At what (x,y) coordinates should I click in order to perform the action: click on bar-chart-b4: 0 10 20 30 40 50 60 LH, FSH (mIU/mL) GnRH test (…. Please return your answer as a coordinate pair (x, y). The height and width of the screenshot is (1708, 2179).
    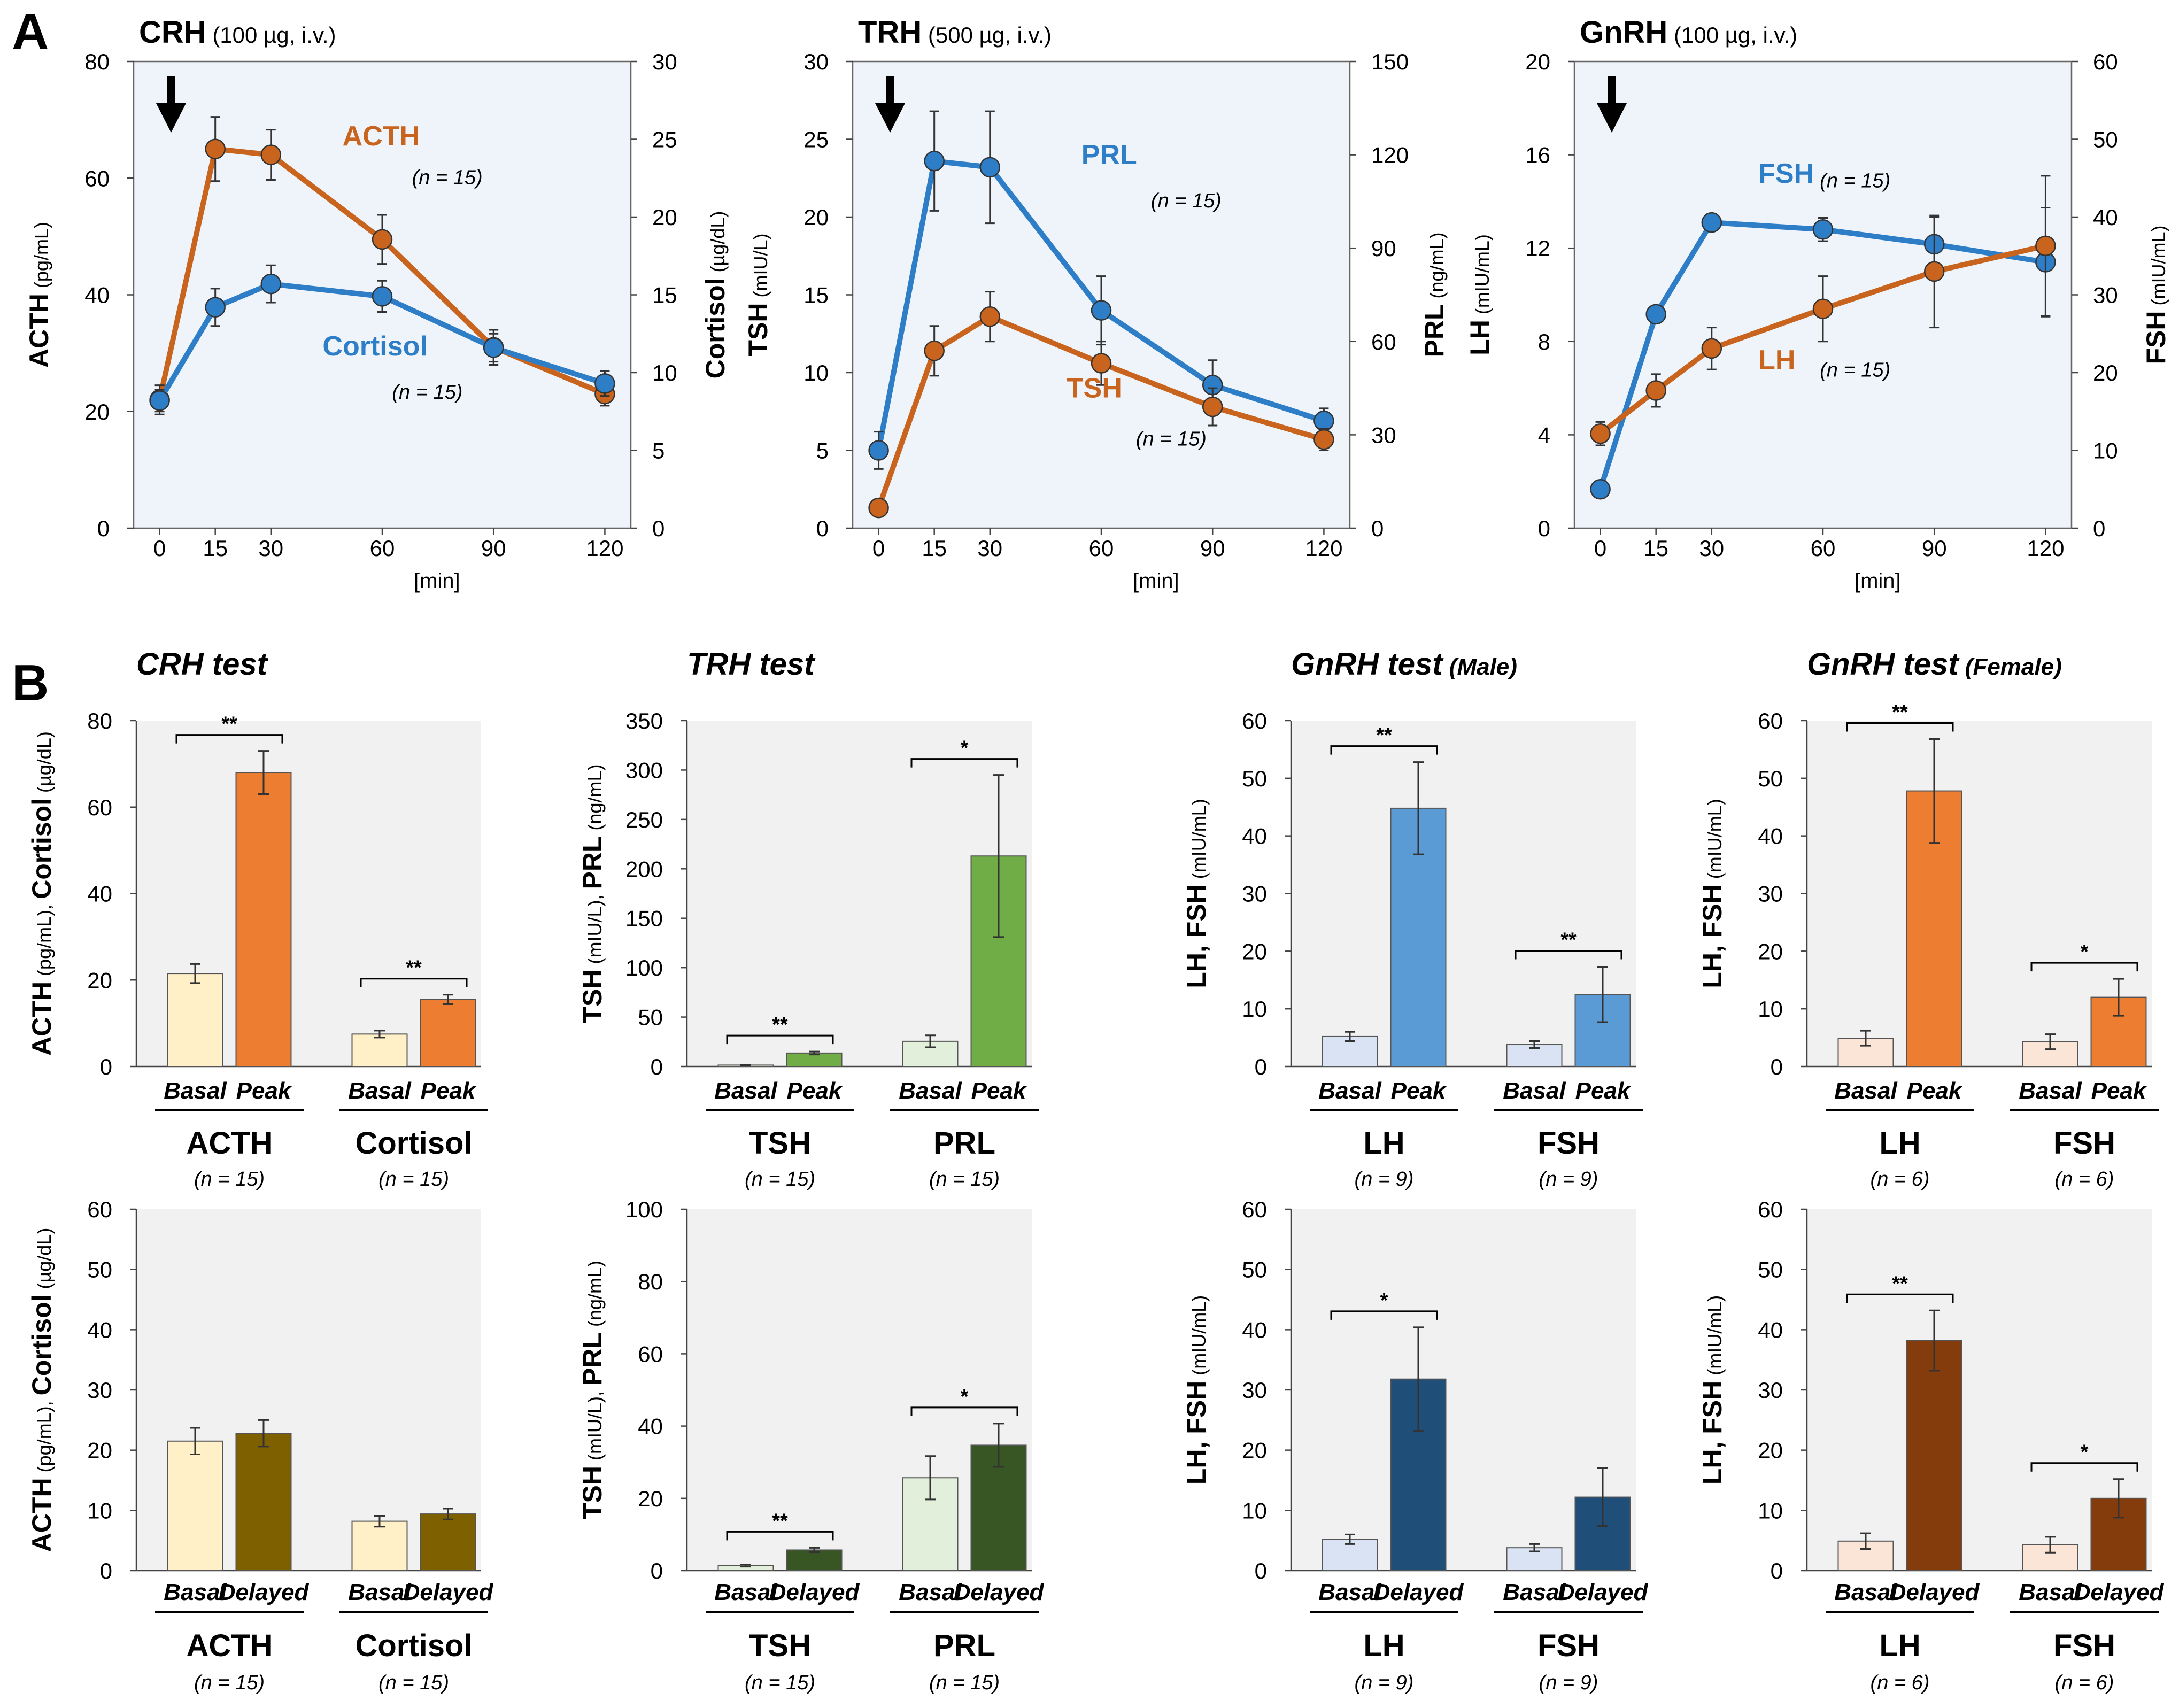
    Looking at the image, I should click on (1928, 919).